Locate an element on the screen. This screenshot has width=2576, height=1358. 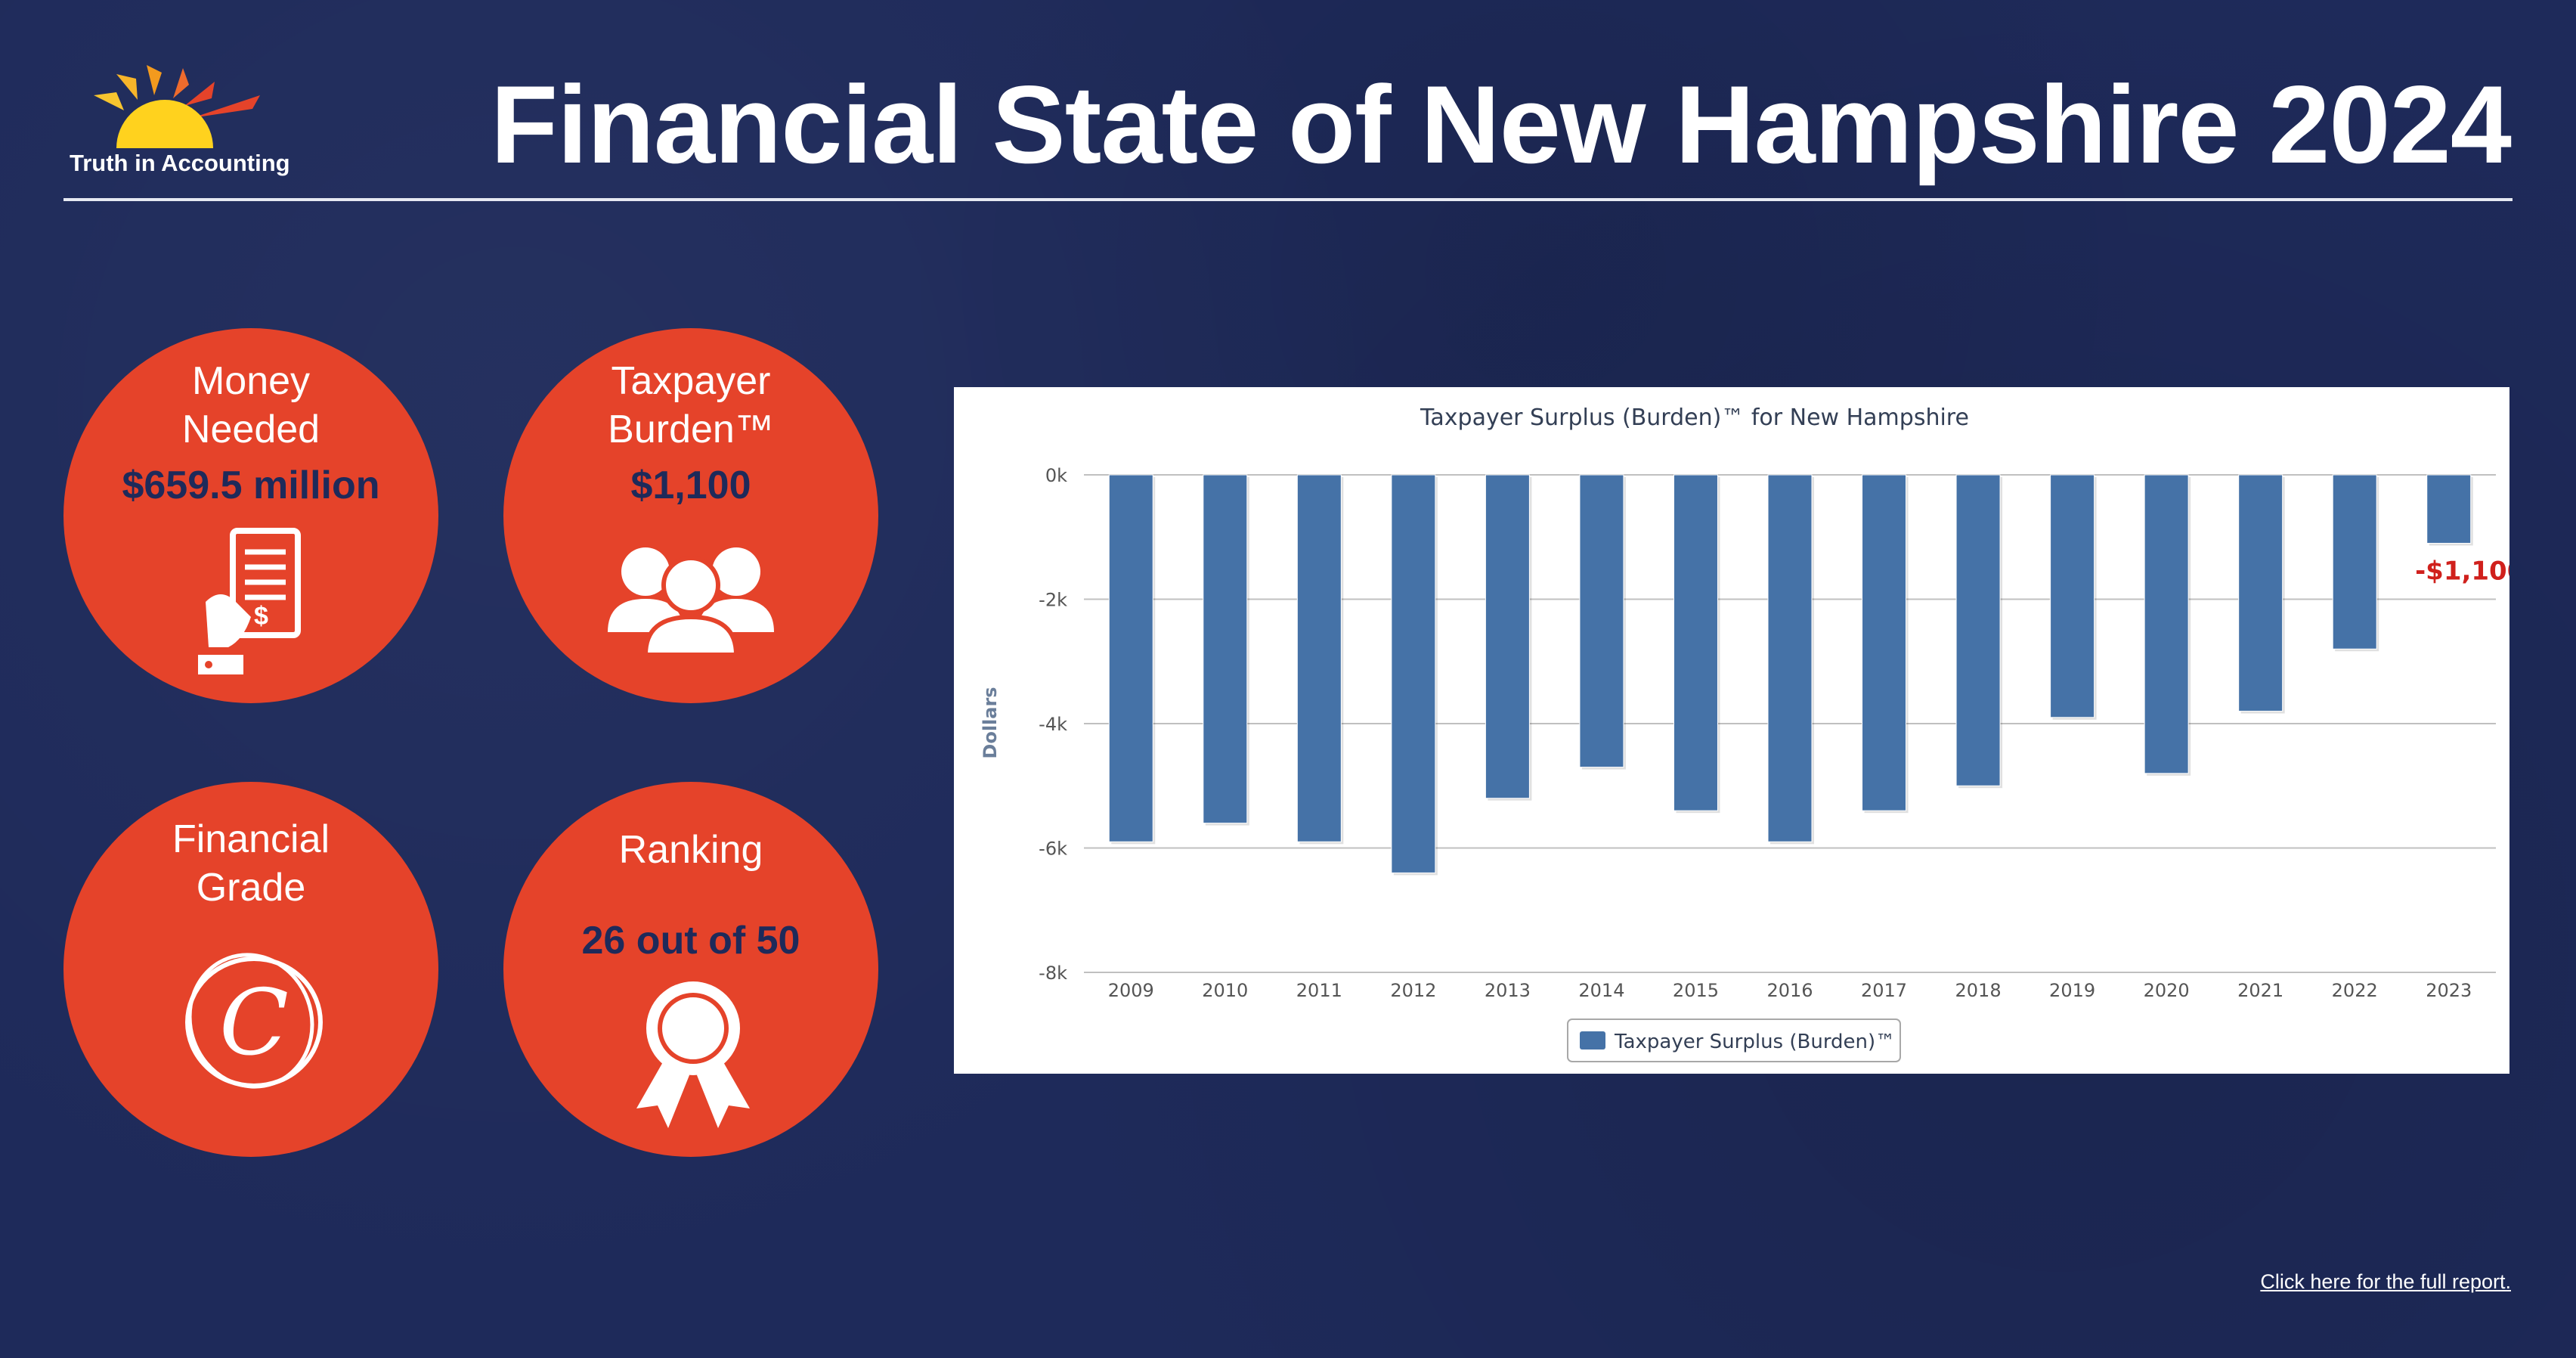
financial-grade-label-line2: Grade is located at coordinates (251, 888).